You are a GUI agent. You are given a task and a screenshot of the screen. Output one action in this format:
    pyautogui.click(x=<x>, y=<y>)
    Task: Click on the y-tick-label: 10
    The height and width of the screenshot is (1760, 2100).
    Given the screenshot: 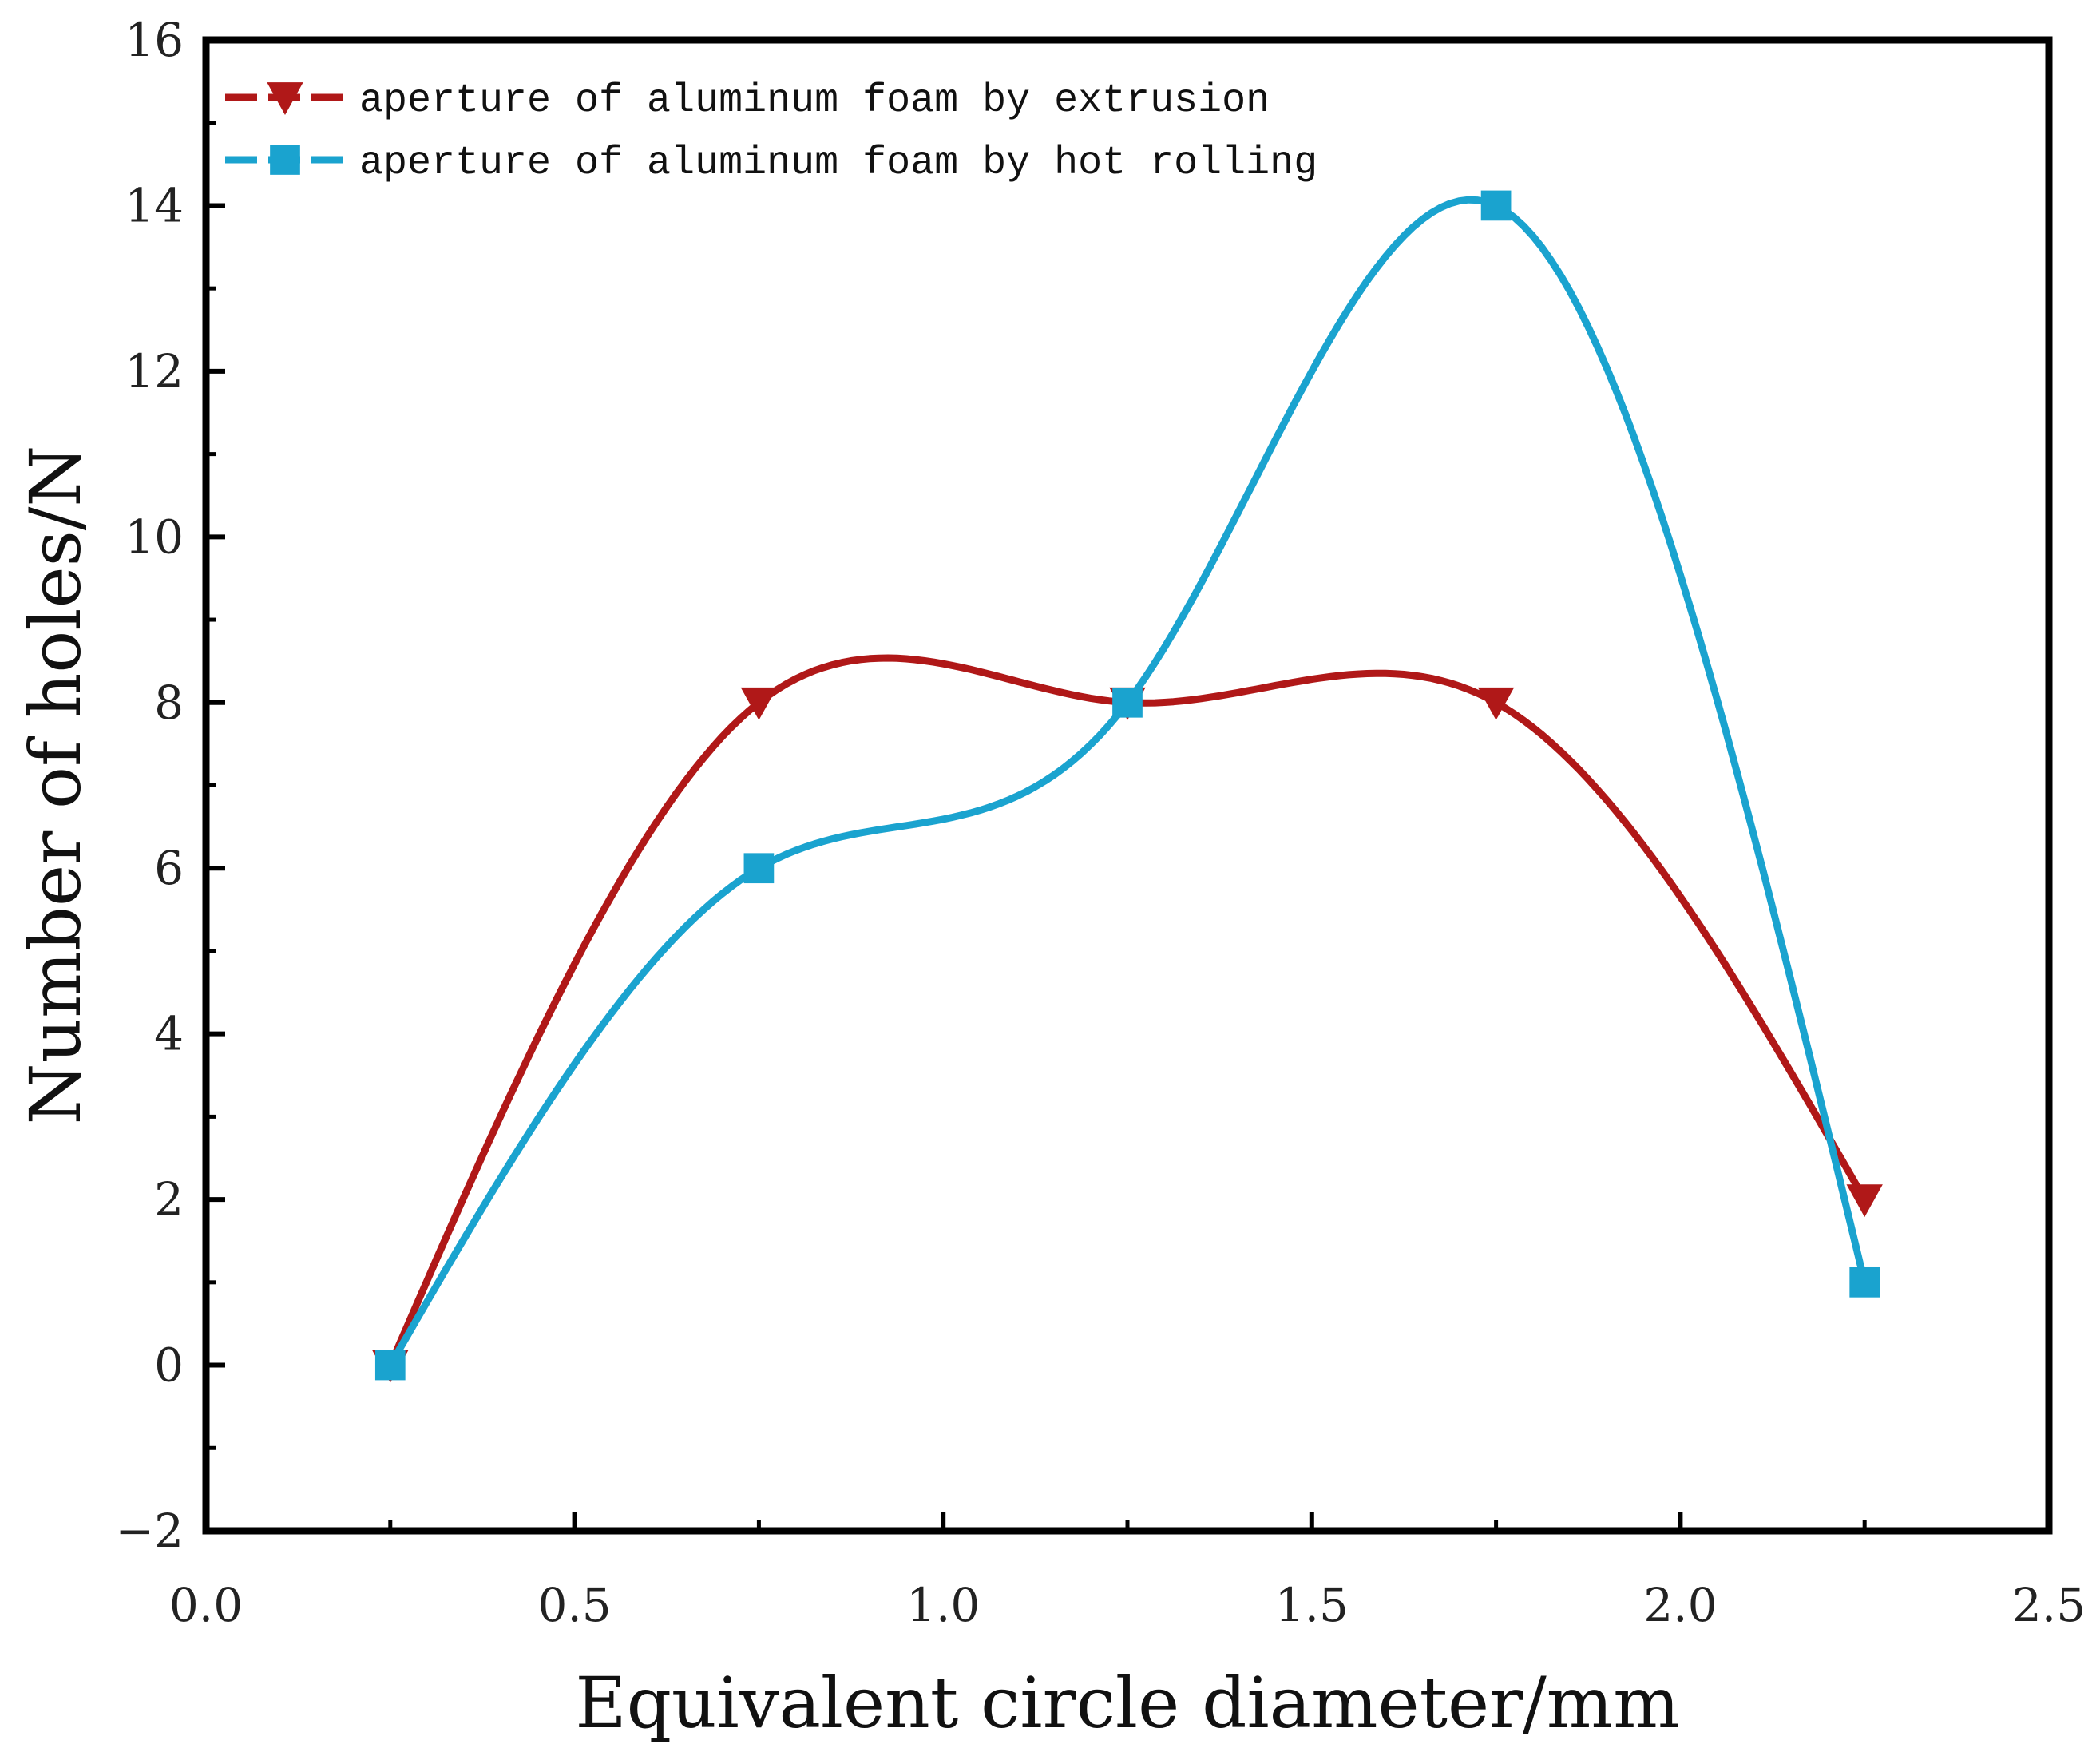 What is the action you would take?
    pyautogui.click(x=154, y=536)
    